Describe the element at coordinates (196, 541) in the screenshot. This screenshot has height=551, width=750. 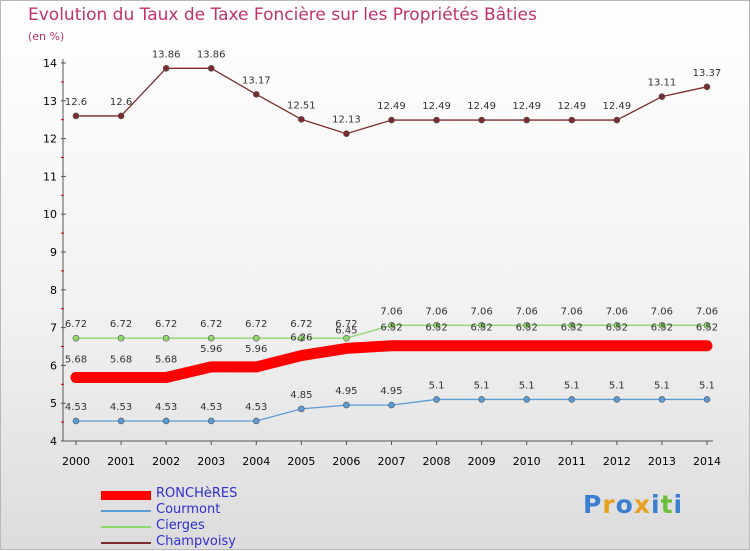
I see `legend-label-champvoisy: Champvoisy` at that location.